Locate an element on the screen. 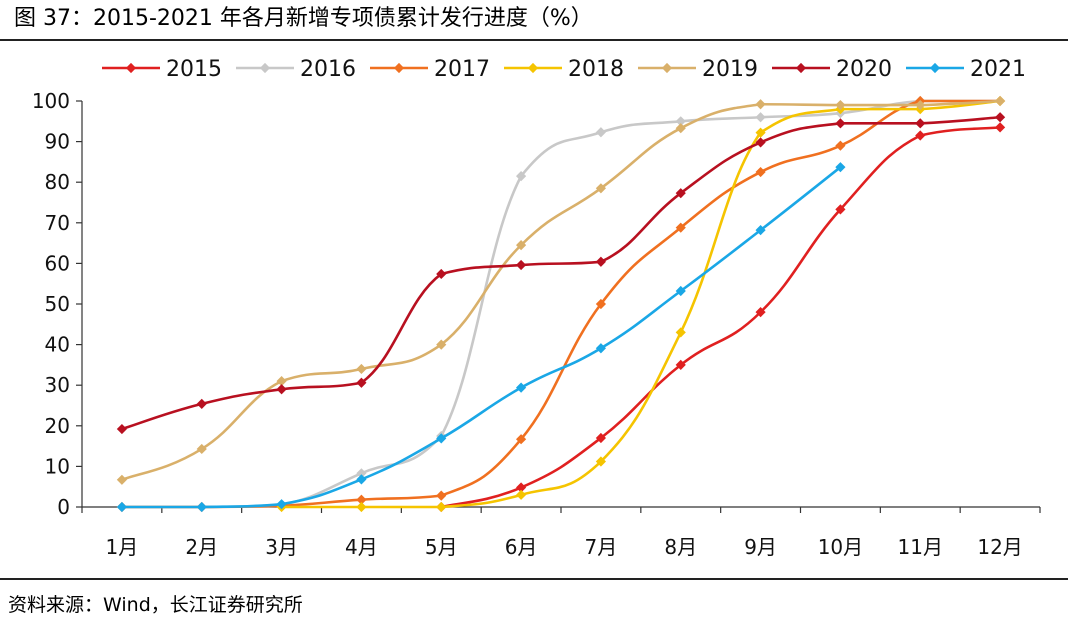  y-tick-label: 90 is located at coordinates (57, 142).